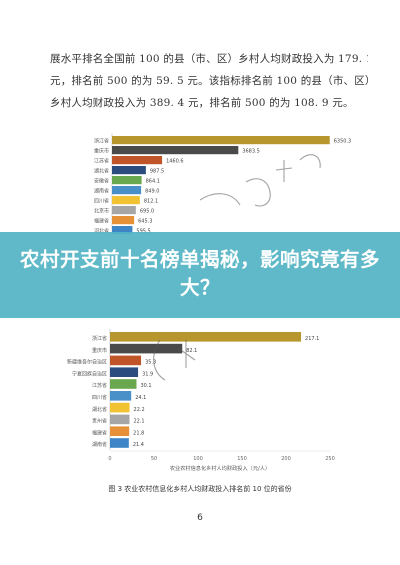 The width and height of the screenshot is (400, 565). What do you see at coordinates (139, 410) in the screenshot?
I see `data-label: 22.2` at bounding box center [139, 410].